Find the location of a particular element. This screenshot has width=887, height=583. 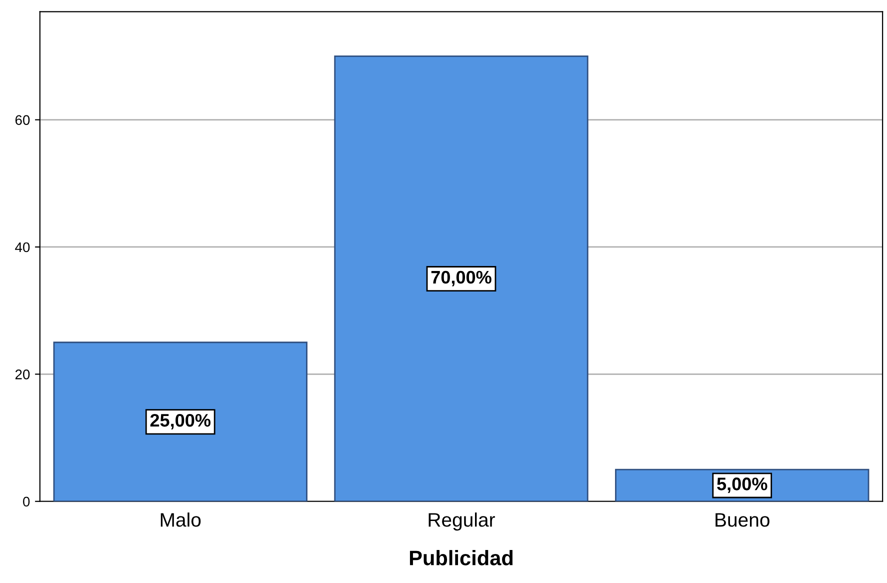

x-tick-label: Malo is located at coordinates (180, 519).